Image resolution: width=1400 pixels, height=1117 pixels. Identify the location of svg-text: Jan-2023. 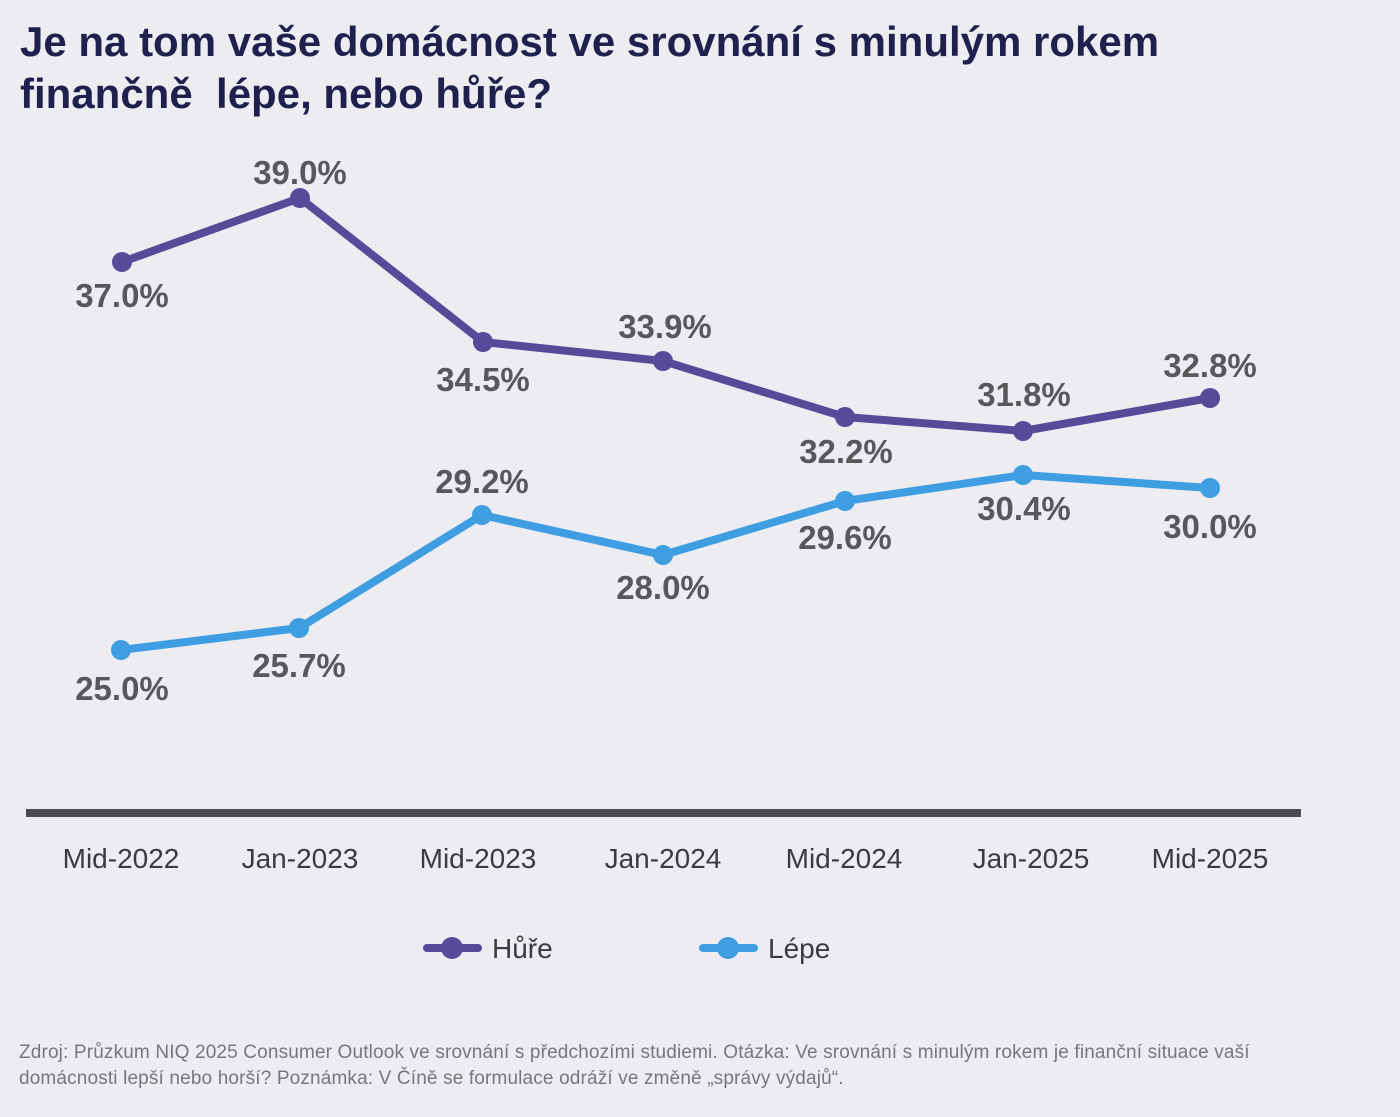
(300, 858).